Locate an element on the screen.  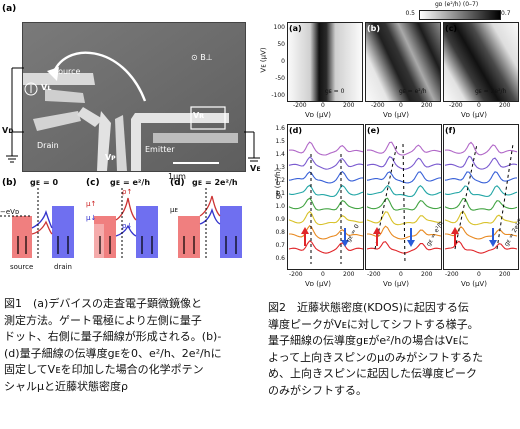
caption-line: 測定方法。ゲート電極により左側に量子 is located at coordinates (103, 320).